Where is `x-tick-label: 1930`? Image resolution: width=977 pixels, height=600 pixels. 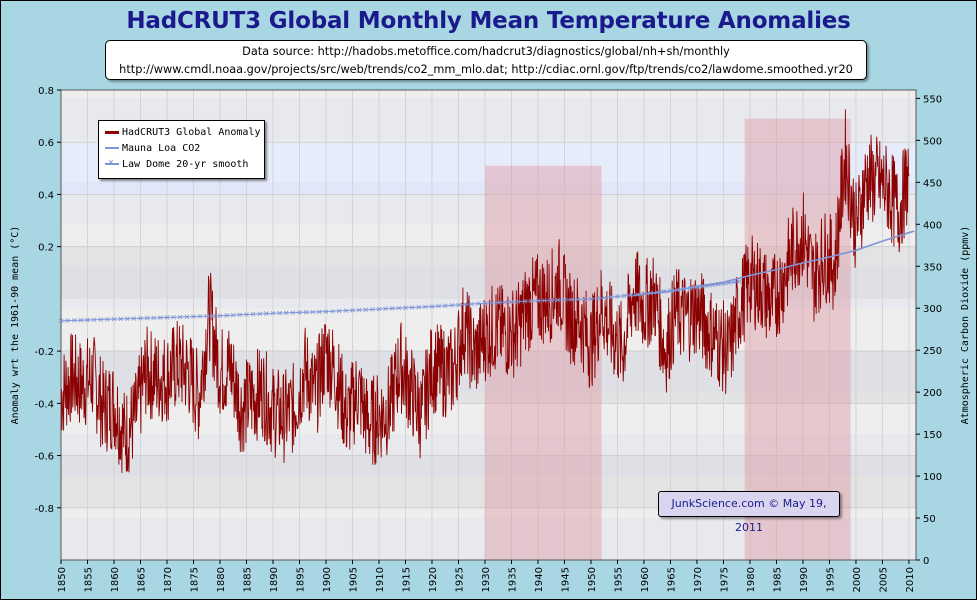 x-tick-label: 1930 is located at coordinates (486, 579).